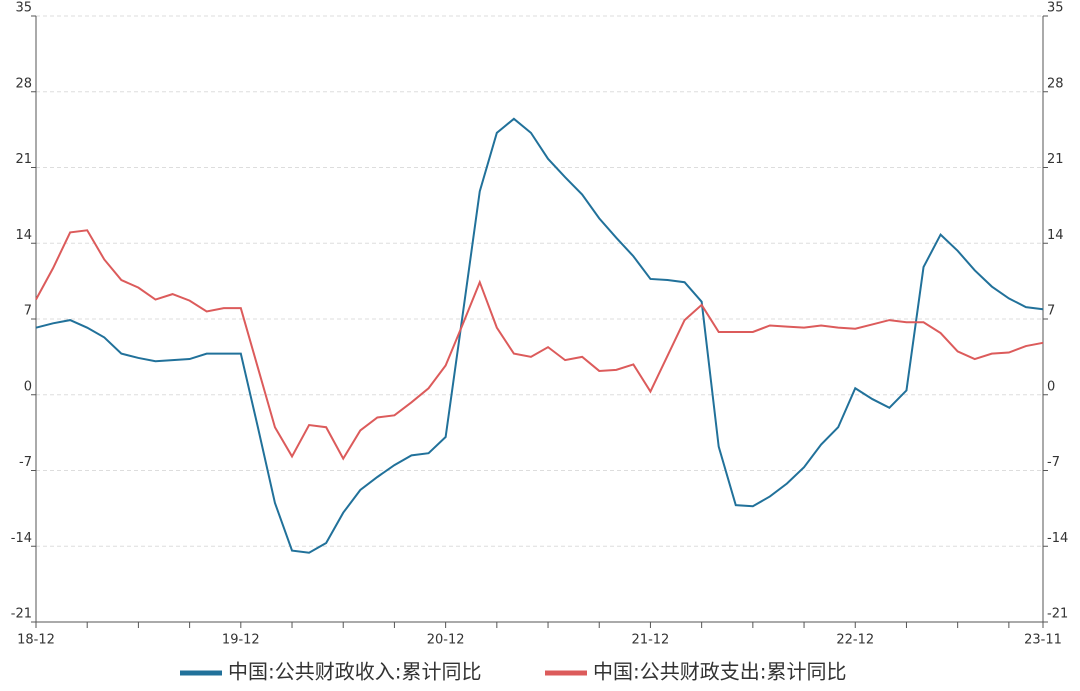  I want to click on legend-label: 中国:公共财政收入:累计同比, so click(354, 672).